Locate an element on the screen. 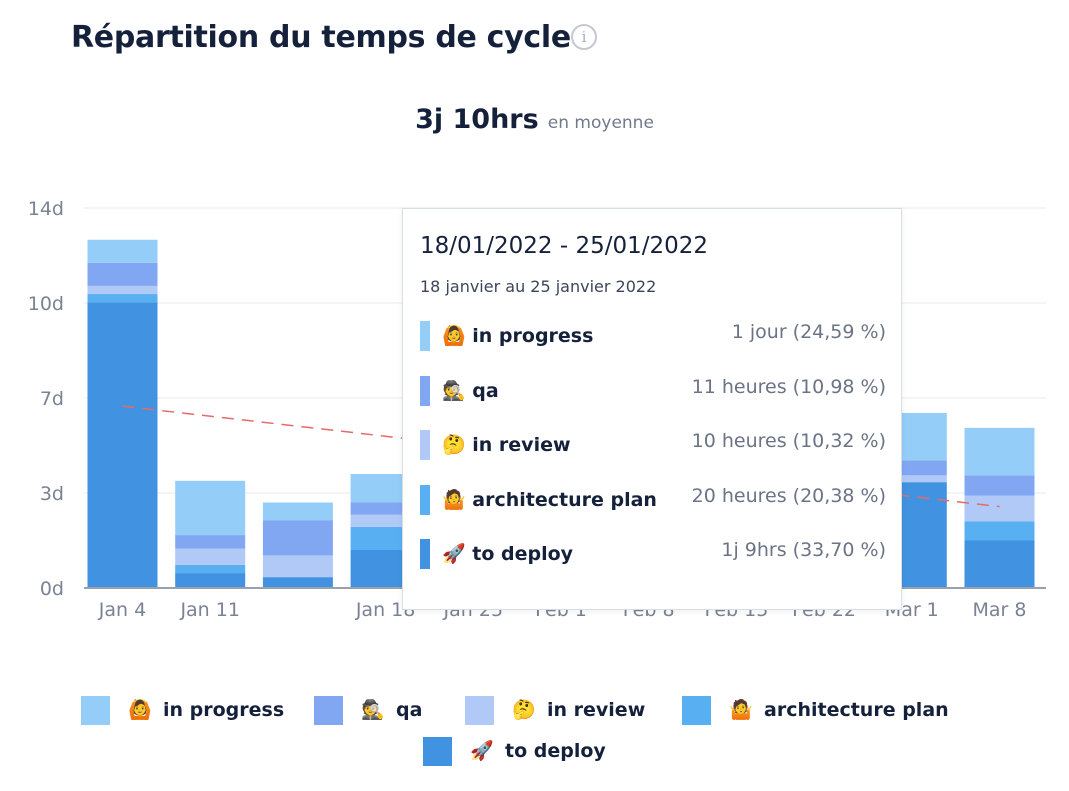  info-icon: i is located at coordinates (584, 37).